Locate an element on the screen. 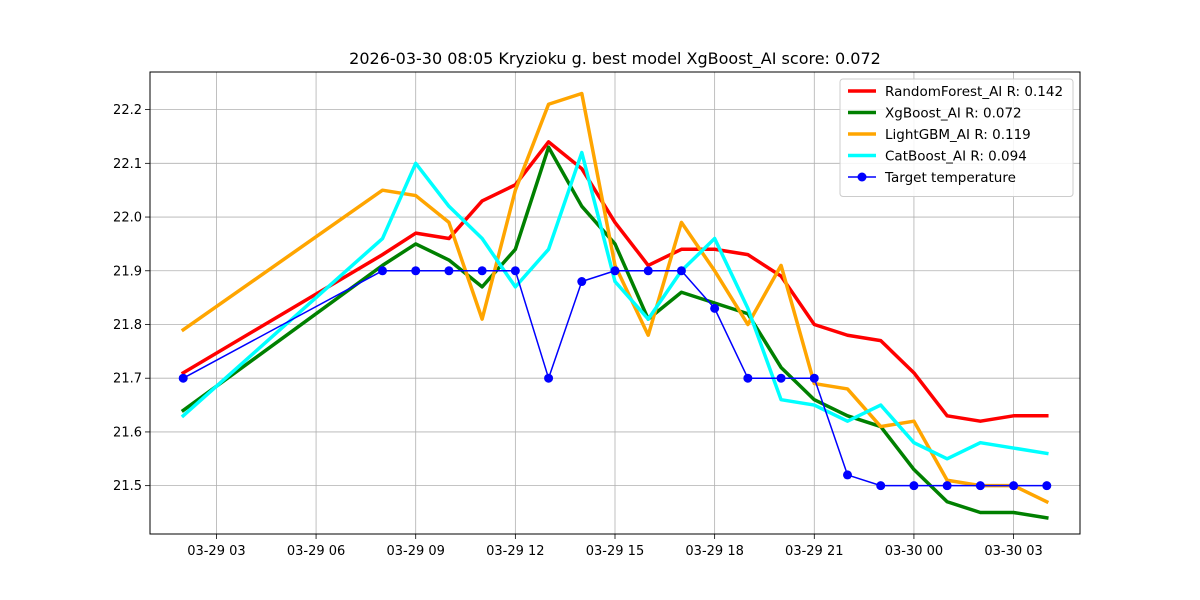  x-tick-label: 03-29 06 is located at coordinates (316, 551).